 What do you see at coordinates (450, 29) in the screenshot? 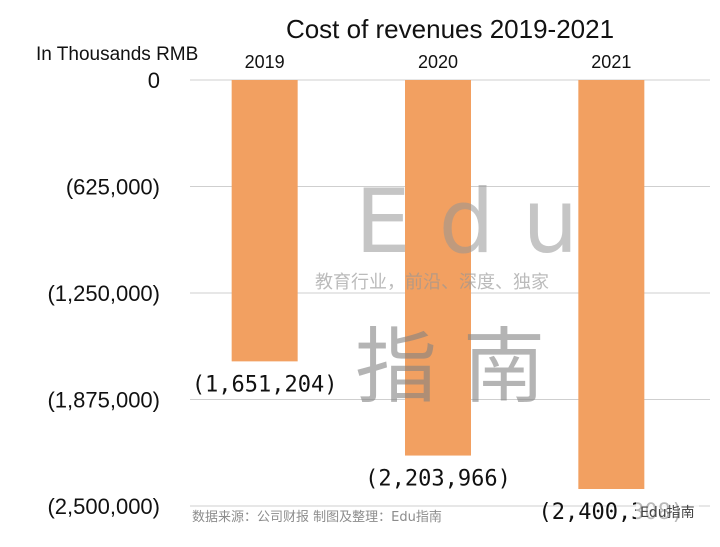
I see `chart-title: Cost of revenues 2019-2021` at bounding box center [450, 29].